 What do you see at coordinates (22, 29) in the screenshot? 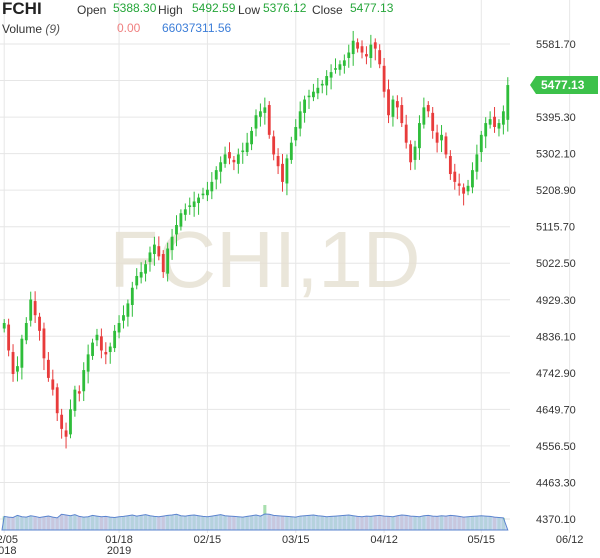
I see `volume-label-text: Volume` at bounding box center [22, 29].